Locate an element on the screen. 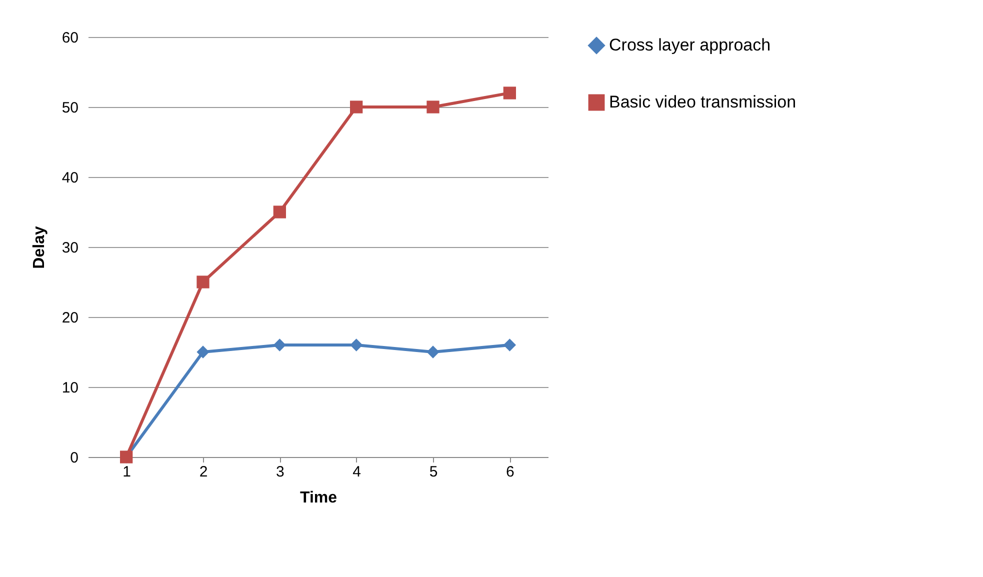  x-tick-label: 6 is located at coordinates (510, 472).